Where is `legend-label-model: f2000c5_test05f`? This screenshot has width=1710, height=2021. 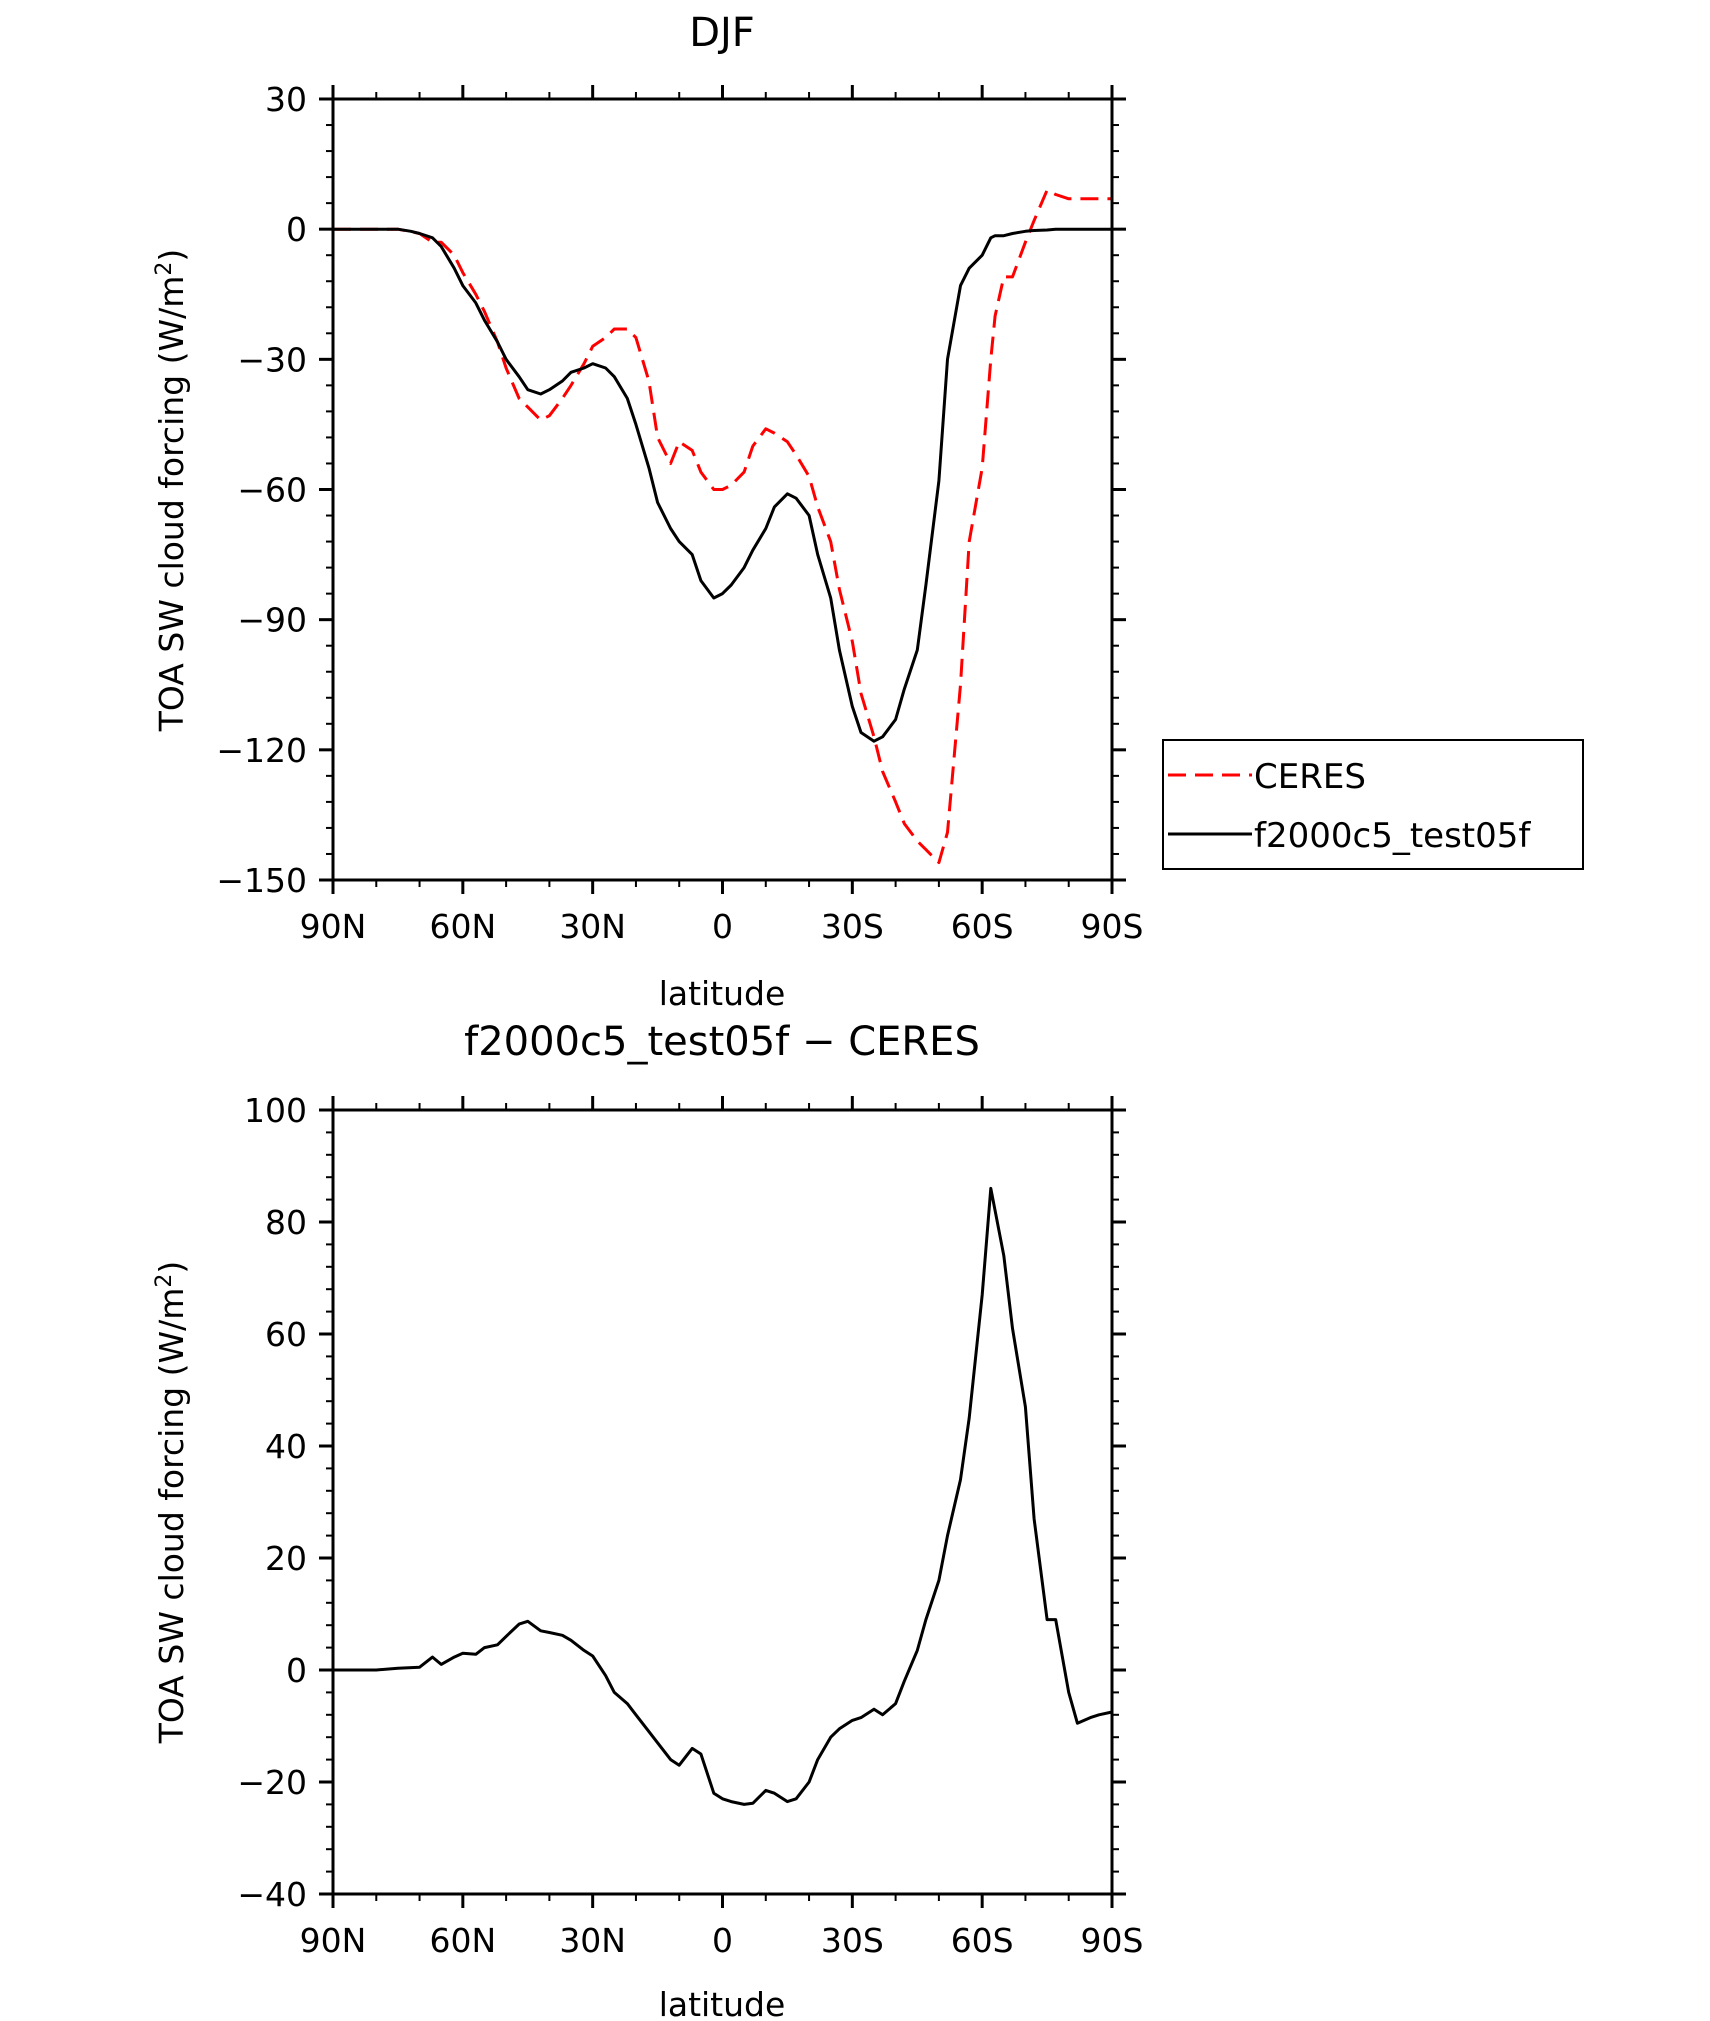
legend-label-model: f2000c5_test05f is located at coordinates (1392, 836).